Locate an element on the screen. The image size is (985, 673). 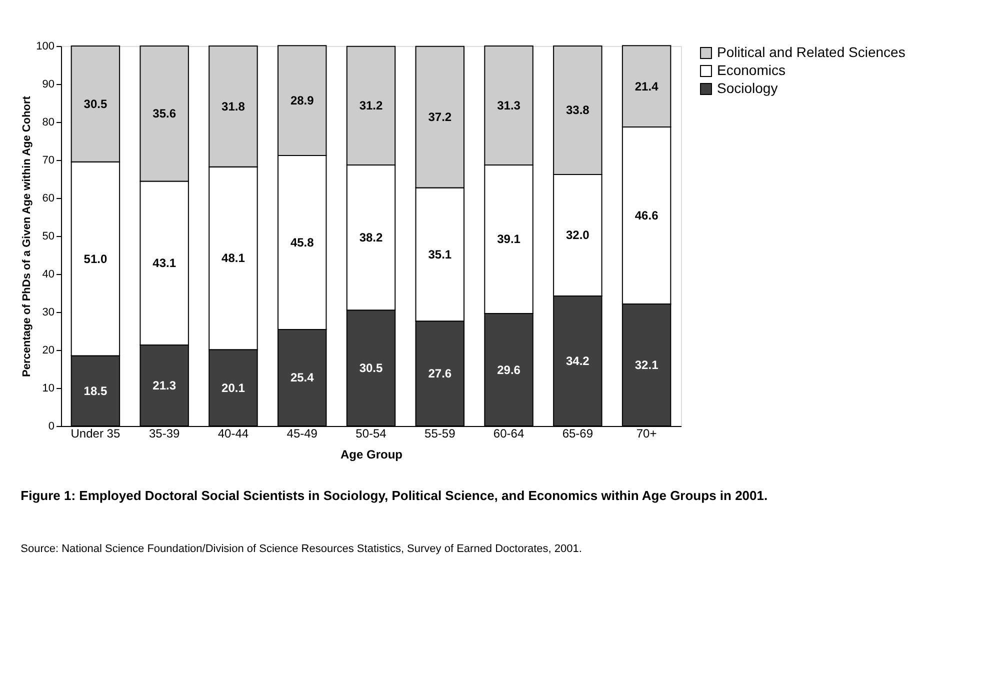
y-tick-label: 0 is located at coordinates (51, 426).